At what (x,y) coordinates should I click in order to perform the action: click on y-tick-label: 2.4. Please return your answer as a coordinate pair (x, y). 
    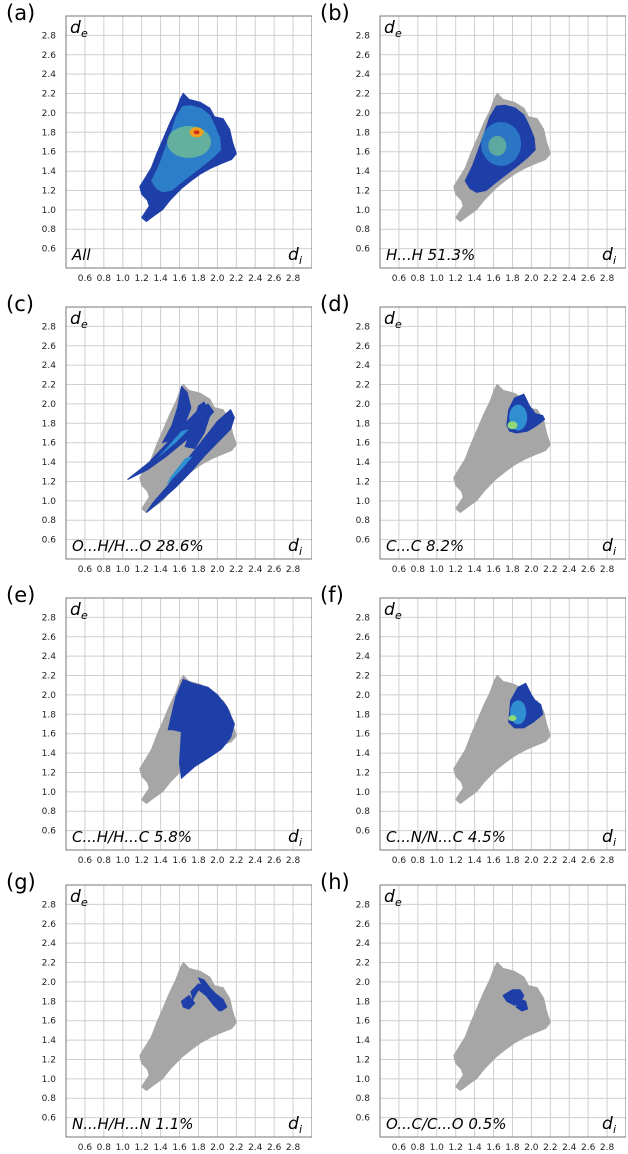
    Looking at the image, I should click on (49, 75).